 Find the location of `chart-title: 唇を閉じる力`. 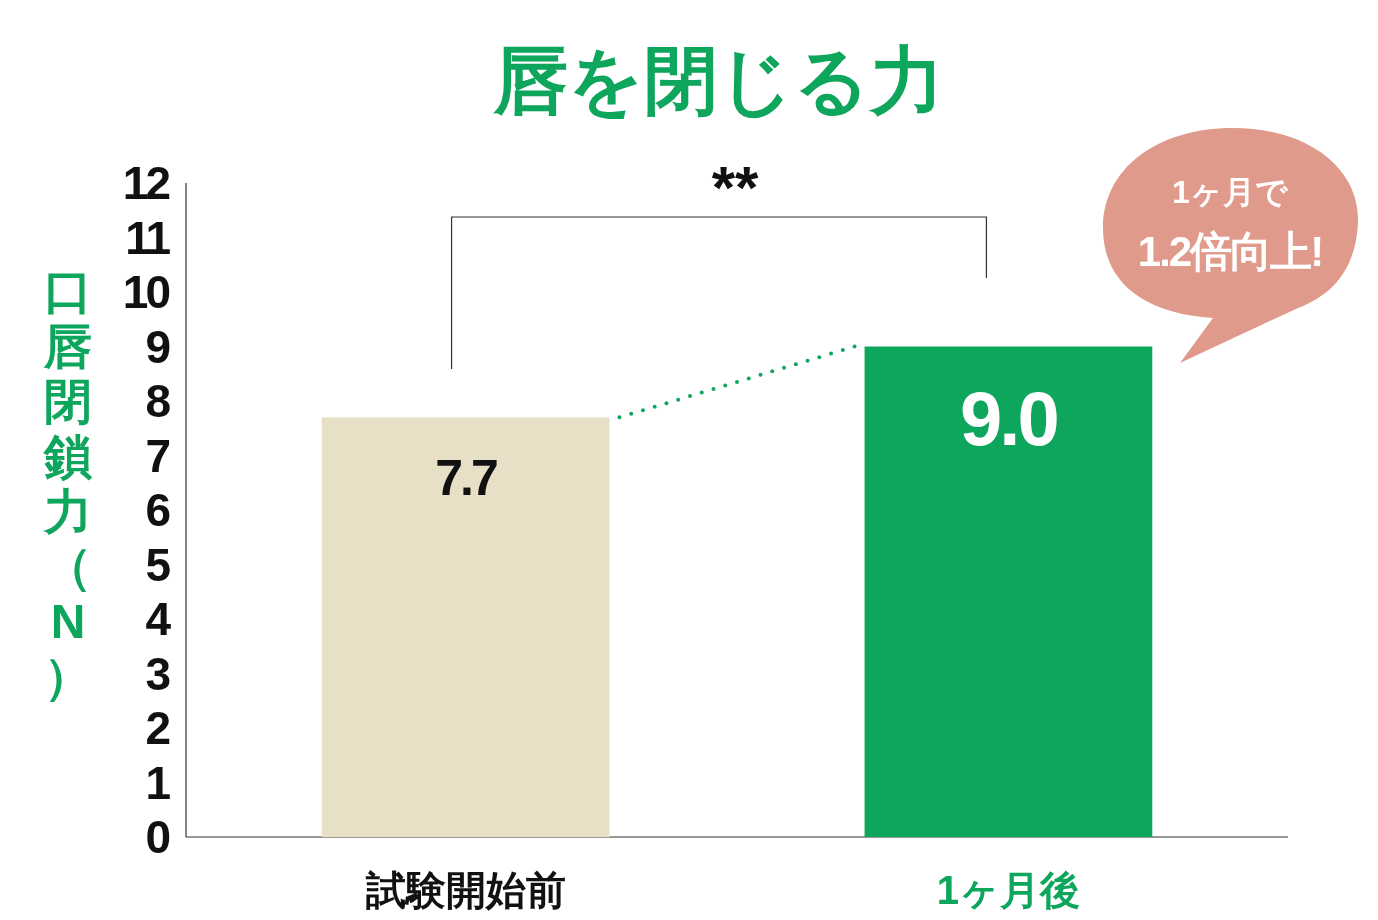

chart-title: 唇を閉じる力 is located at coordinates (718, 80).